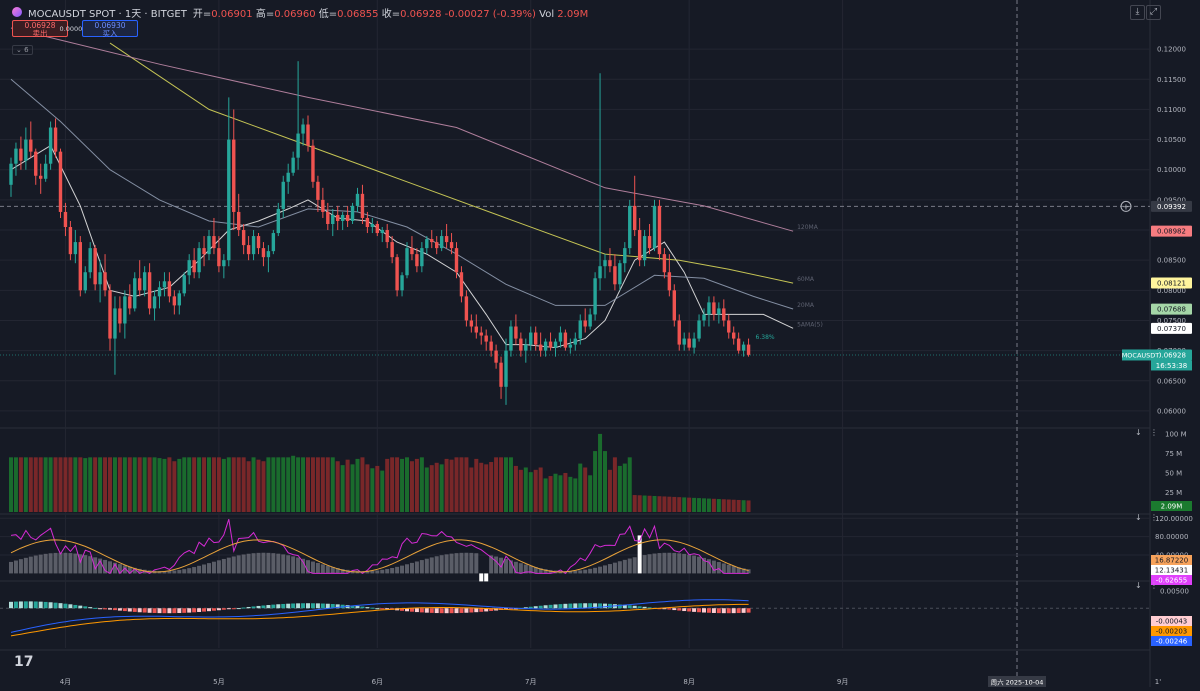  I want to click on price-tick-label: 0.09500, so click(1171, 200).